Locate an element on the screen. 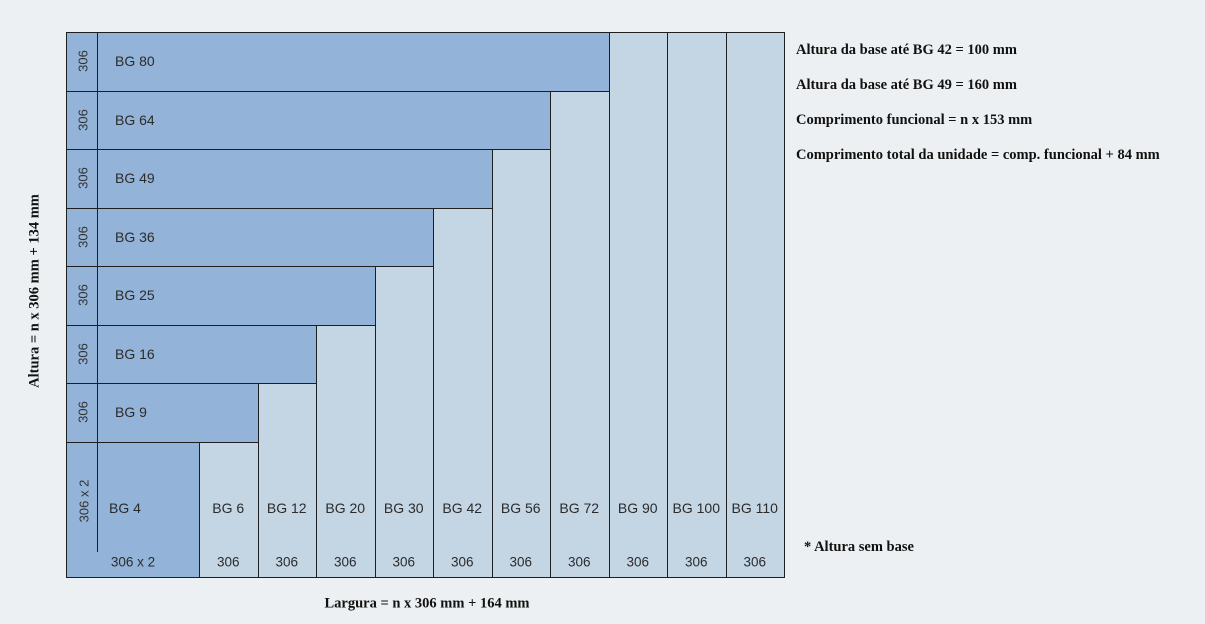  footnote: * Altura sem base is located at coordinates (859, 547).